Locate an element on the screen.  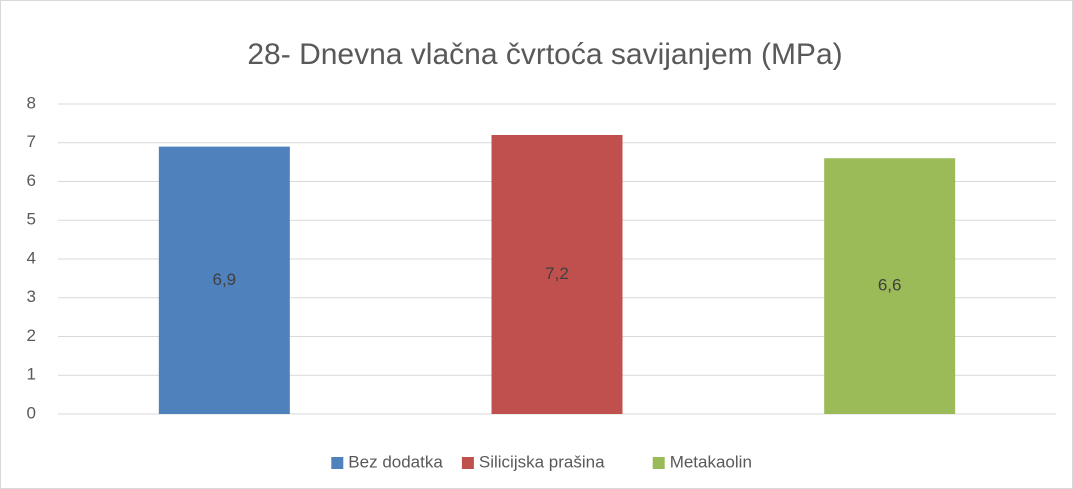
legend-label: Bez dodatka is located at coordinates (395, 461).